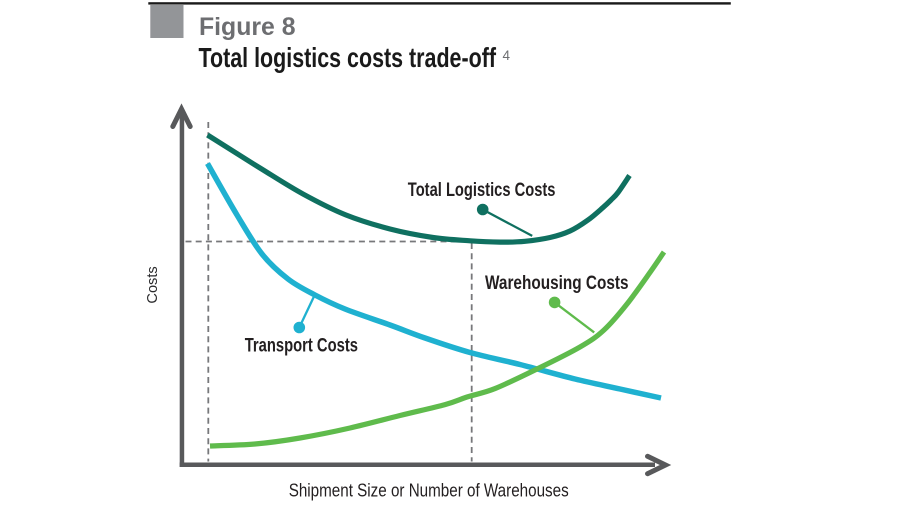 Image resolution: width=900 pixels, height=506 pixels. Describe the element at coordinates (482, 190) in the screenshot. I see `svg-text: Total Logistics Costs` at that location.